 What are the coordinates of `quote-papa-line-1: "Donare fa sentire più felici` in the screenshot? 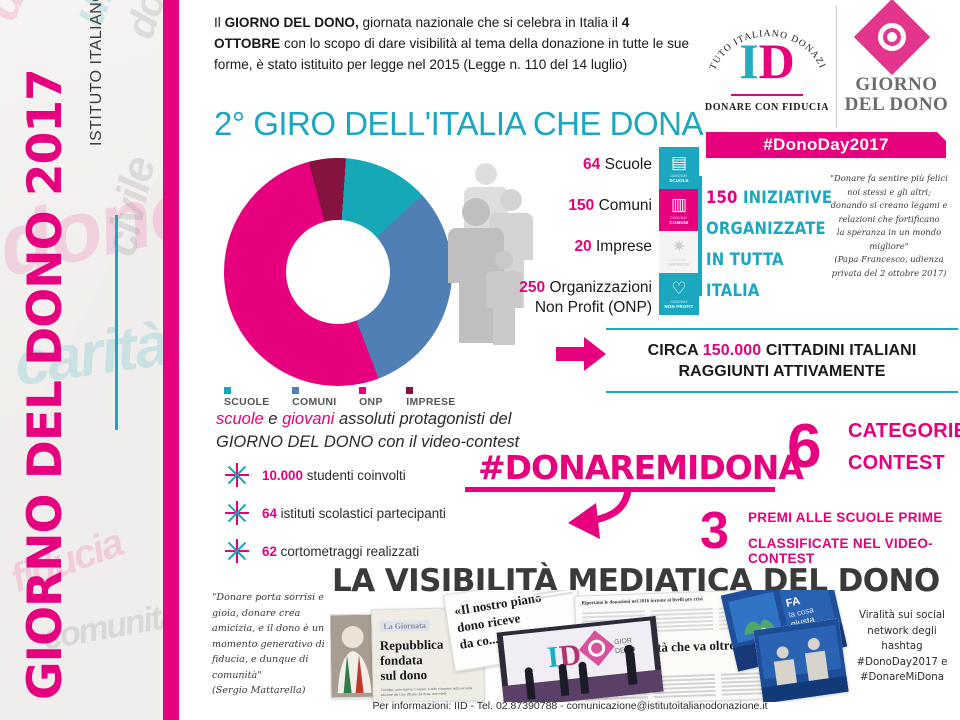 It's located at (889, 178).